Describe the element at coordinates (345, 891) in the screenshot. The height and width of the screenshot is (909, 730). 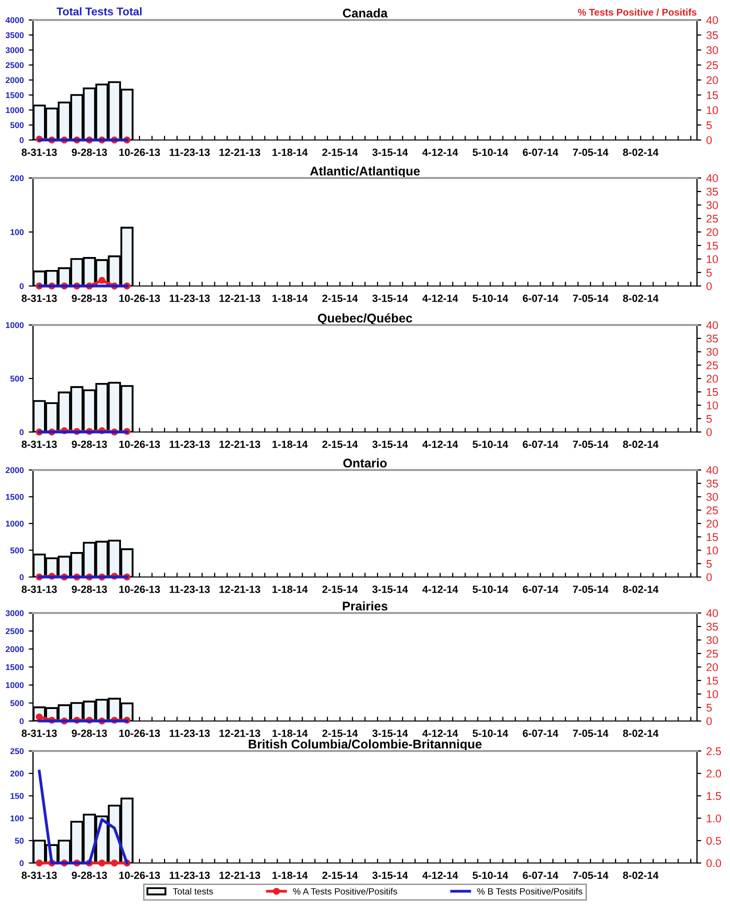
I see `legend-label: % A Tests Positive/Positifs` at that location.